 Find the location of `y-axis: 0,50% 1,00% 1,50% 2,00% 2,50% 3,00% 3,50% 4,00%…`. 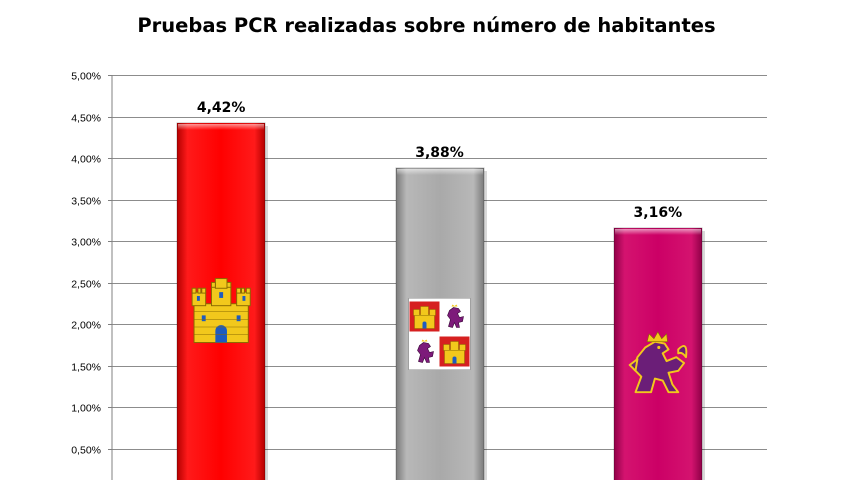

y-axis: 0,50% 1,00% 1,50% 2,00% 2,50% 3,00% 3,50% 4,00%… is located at coordinates (92, 275).